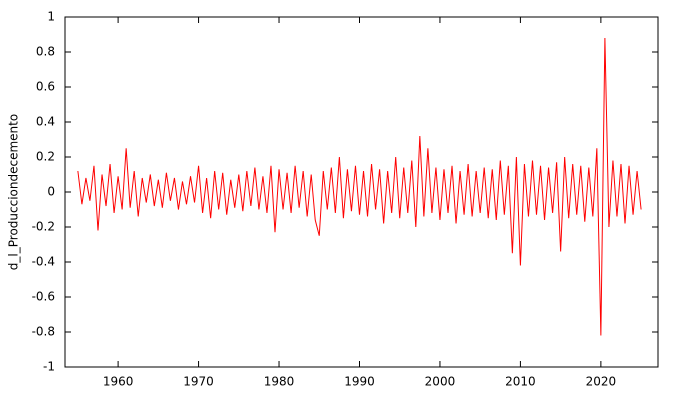 Image resolution: width=680 pixels, height=400 pixels. What do you see at coordinates (43, 332) in the screenshot?
I see `y-tick-label: -0.8` at bounding box center [43, 332].